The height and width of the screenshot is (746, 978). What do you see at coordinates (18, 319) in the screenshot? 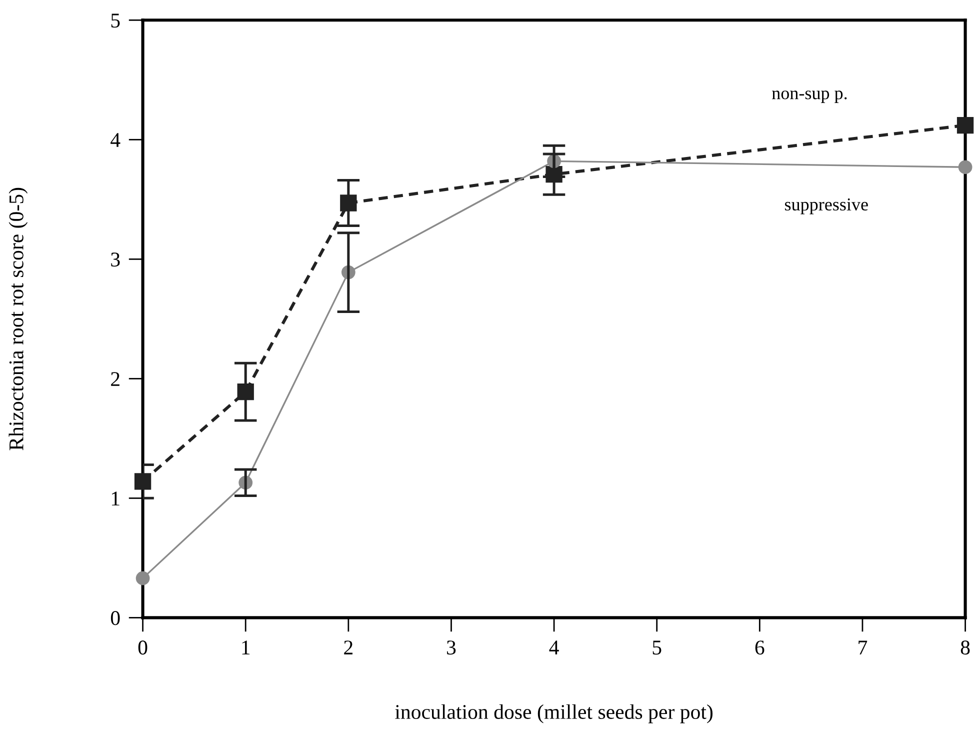
I see `y-axis-title: Rhizoctonia root rot score (0-5)` at bounding box center [18, 319].